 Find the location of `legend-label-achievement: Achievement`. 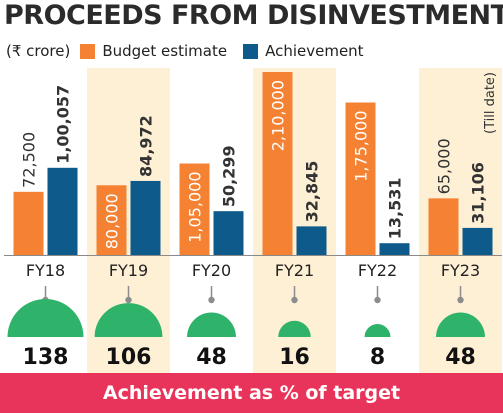

legend-label-achievement: Achievement is located at coordinates (314, 51).